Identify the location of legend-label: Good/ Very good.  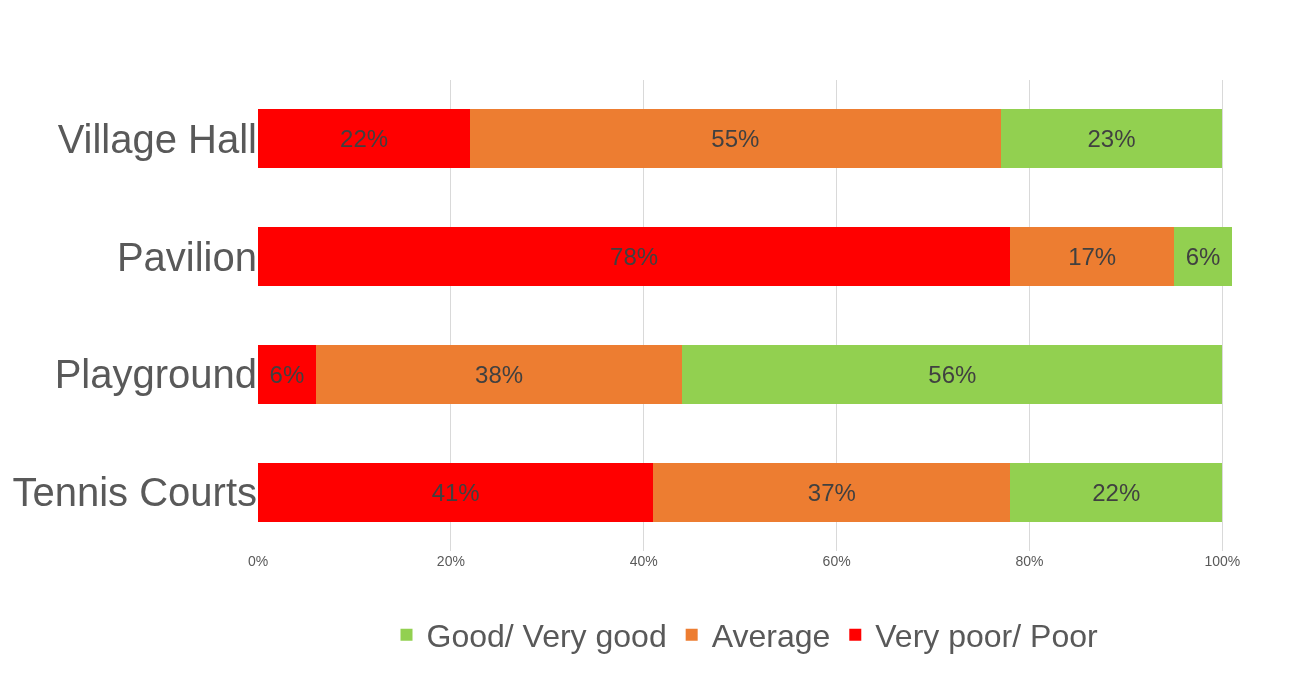
(546, 636).